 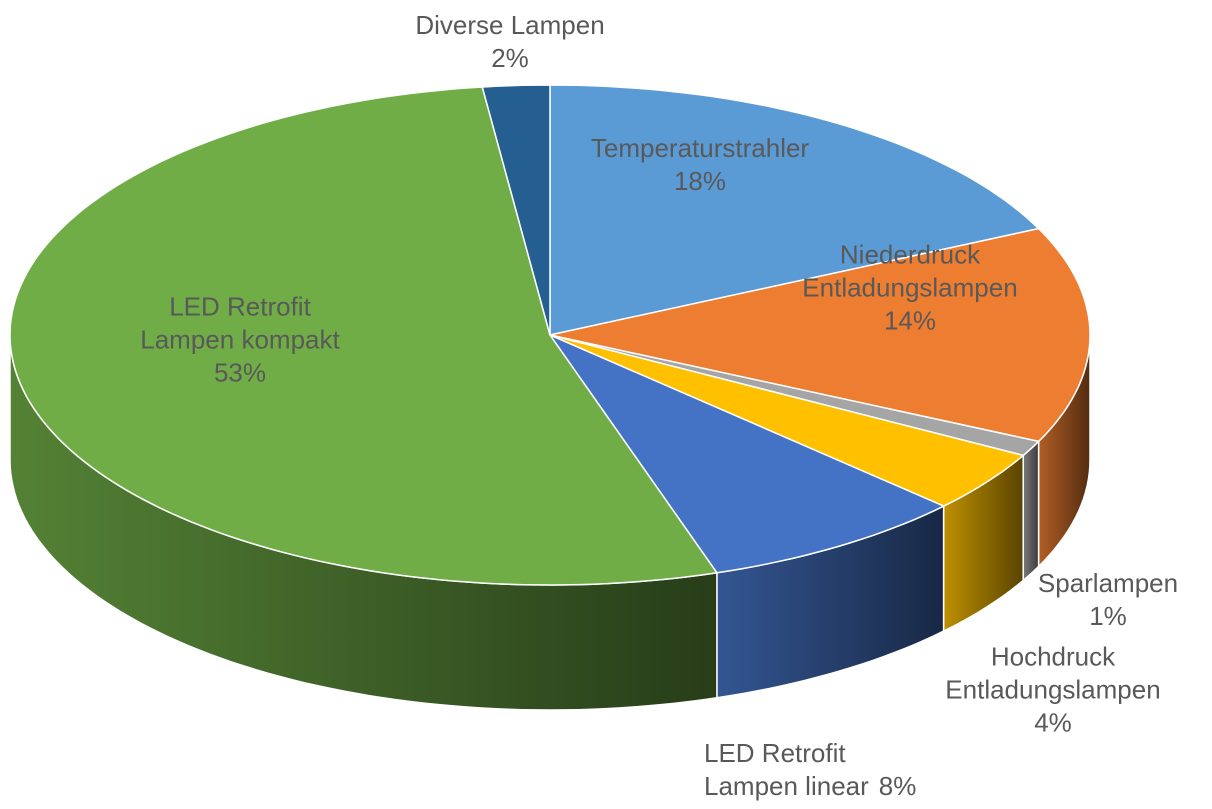 I want to click on data-label: Temperaturstrahler 18%, so click(x=700, y=165).